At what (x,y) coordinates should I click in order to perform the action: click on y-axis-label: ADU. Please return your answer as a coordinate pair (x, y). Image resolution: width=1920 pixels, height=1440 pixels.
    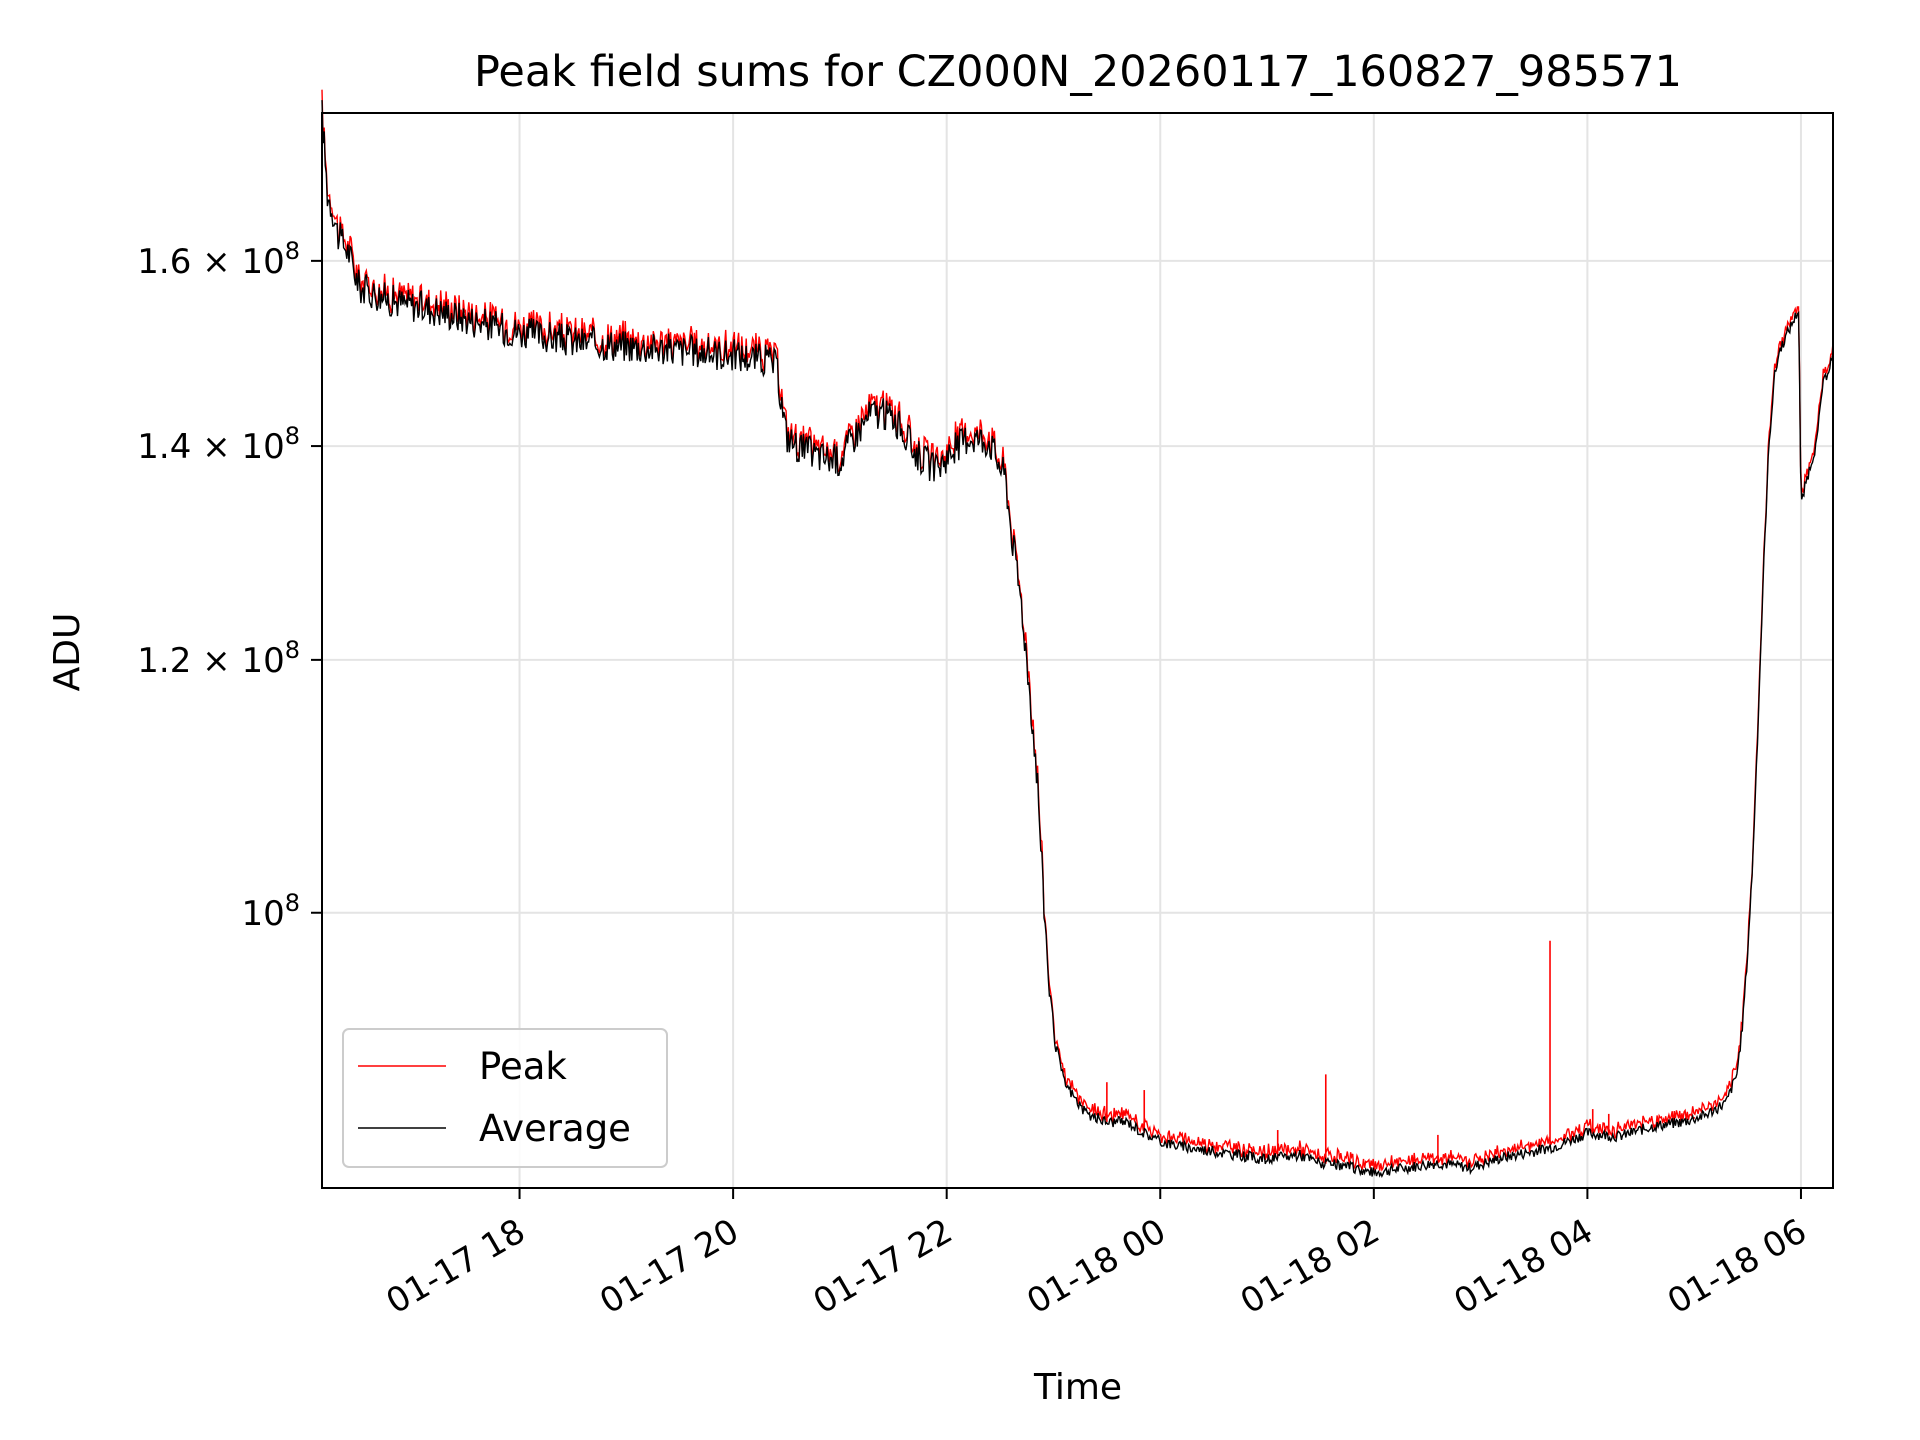
    Looking at the image, I should click on (67, 652).